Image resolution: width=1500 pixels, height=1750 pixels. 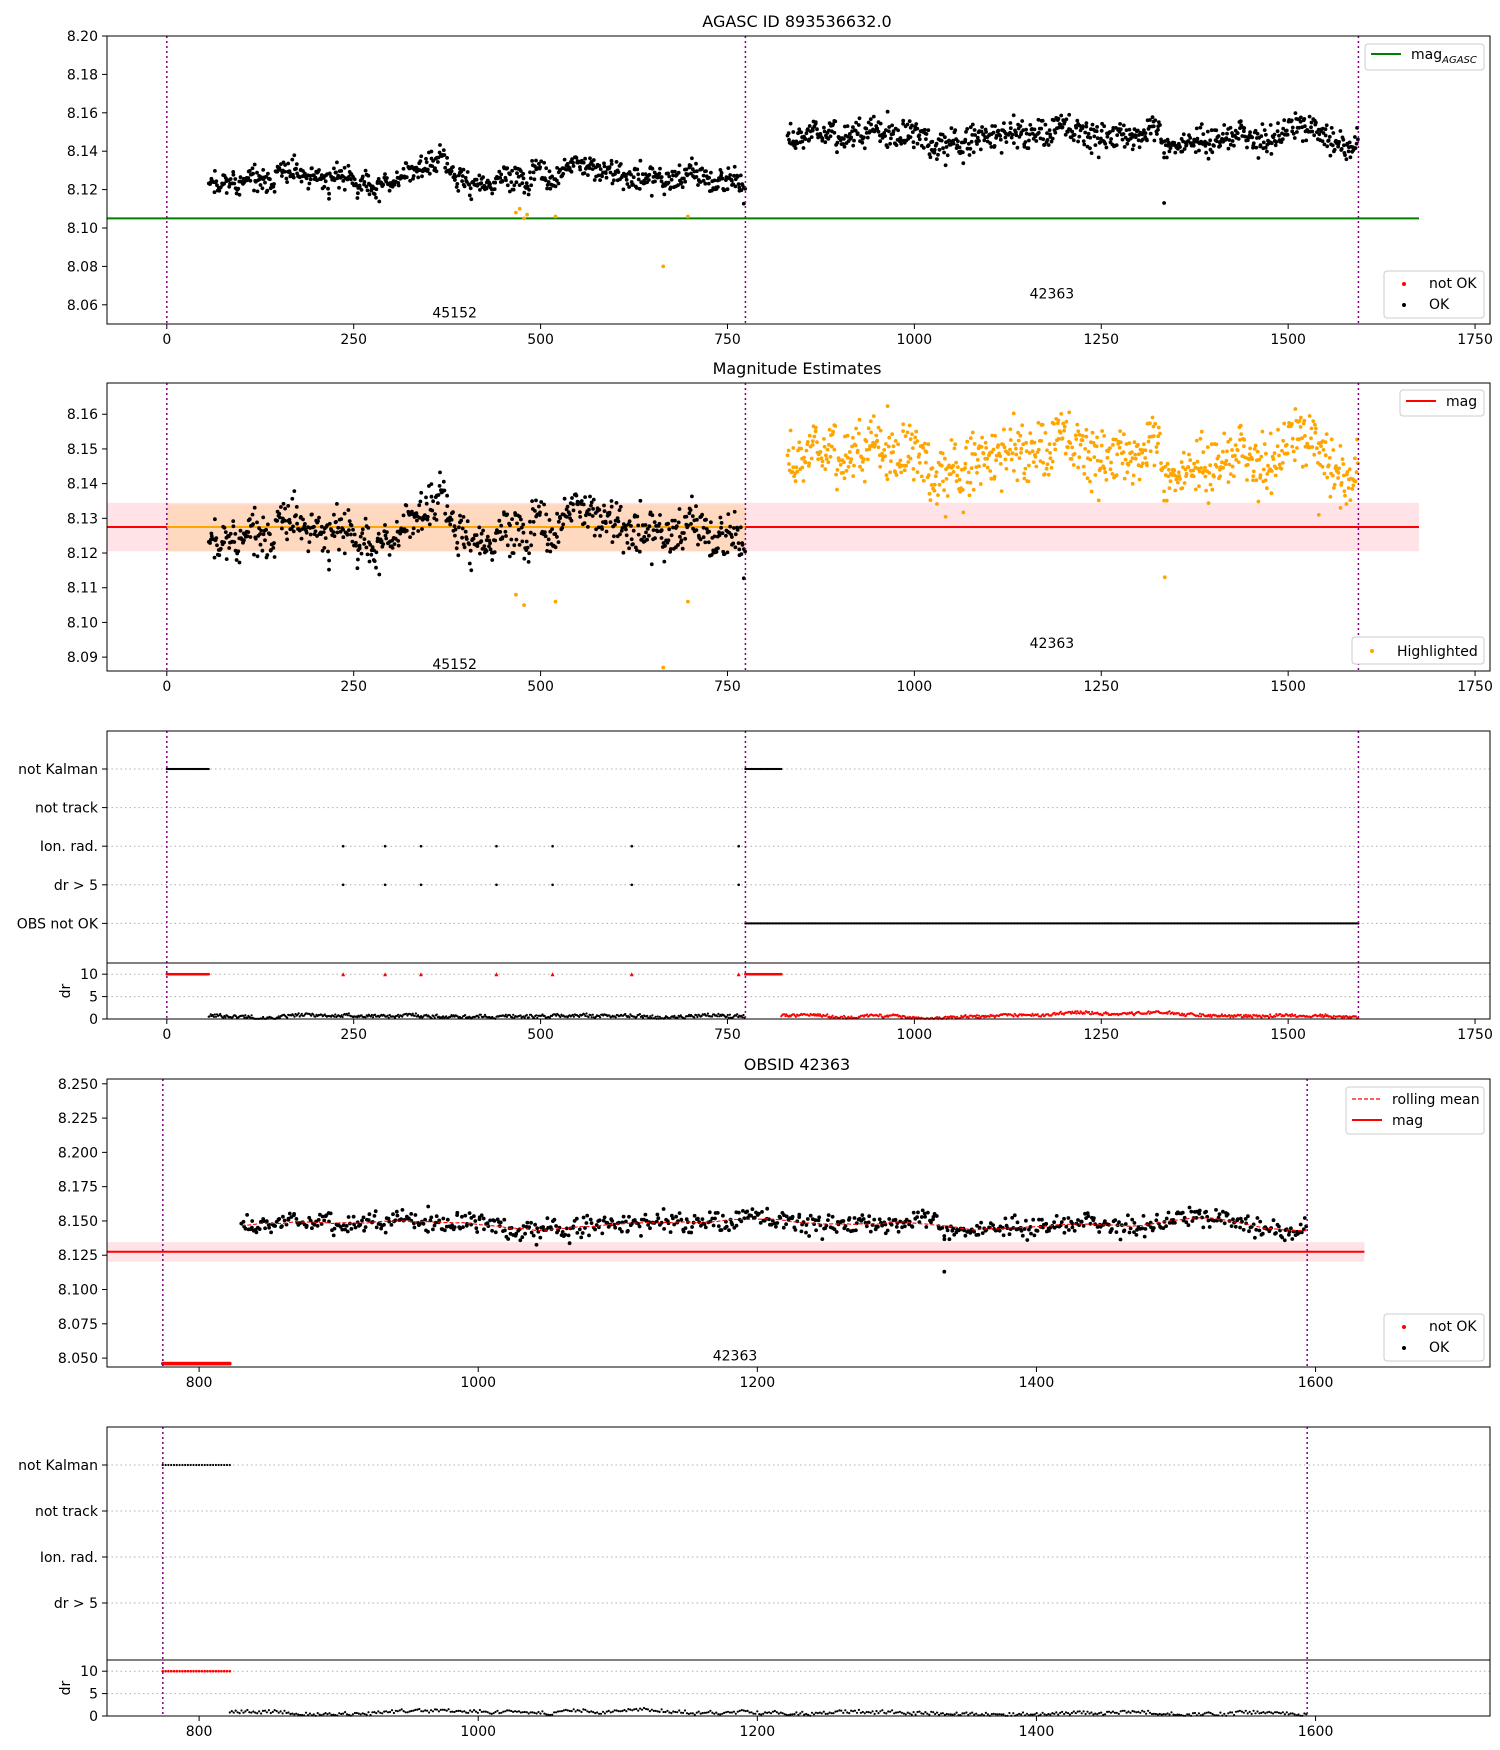 I want to click on x-tick-label: 750, so click(x=727, y=1035).